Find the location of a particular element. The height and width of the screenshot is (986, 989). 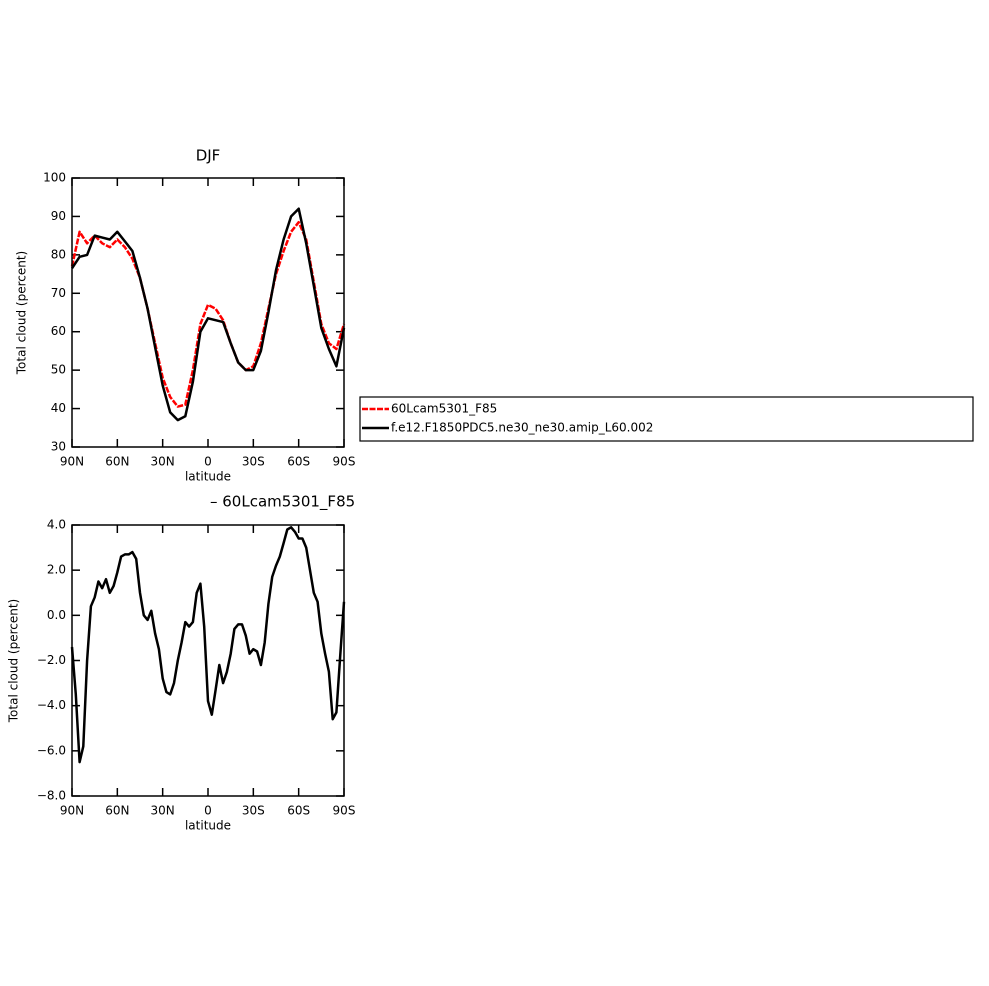

legend-box is located at coordinates (666, 419).